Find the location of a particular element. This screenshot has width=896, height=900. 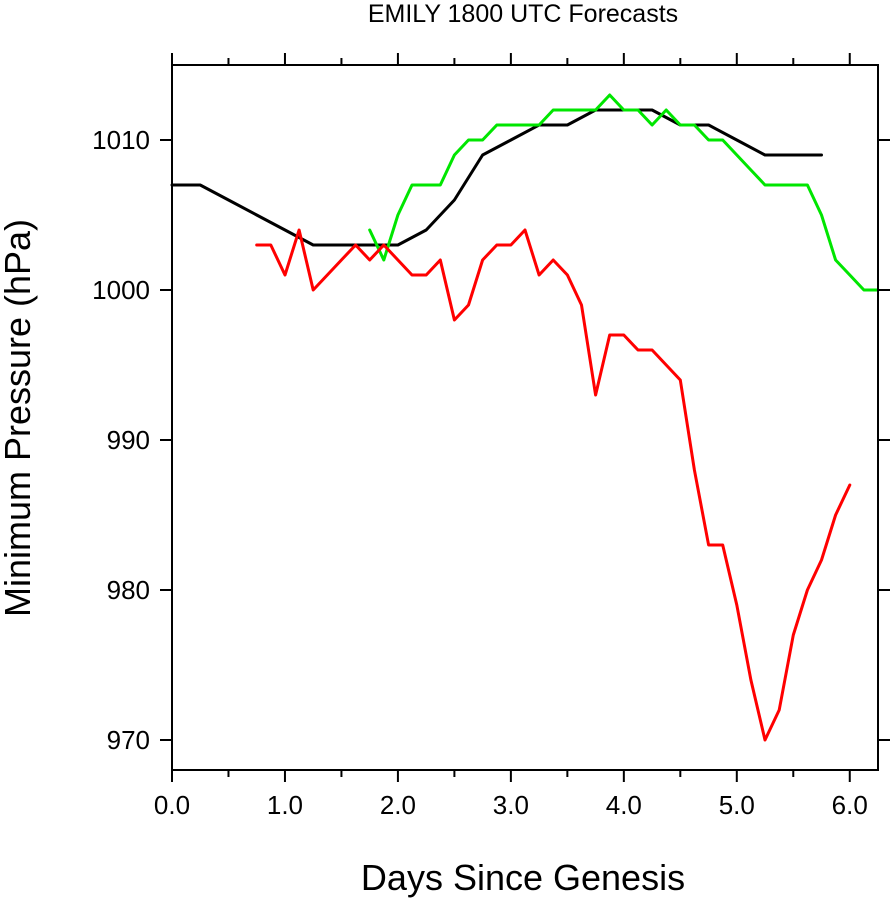

chart-title: EMILY 1800 UTC Forecasts is located at coordinates (523, 14).